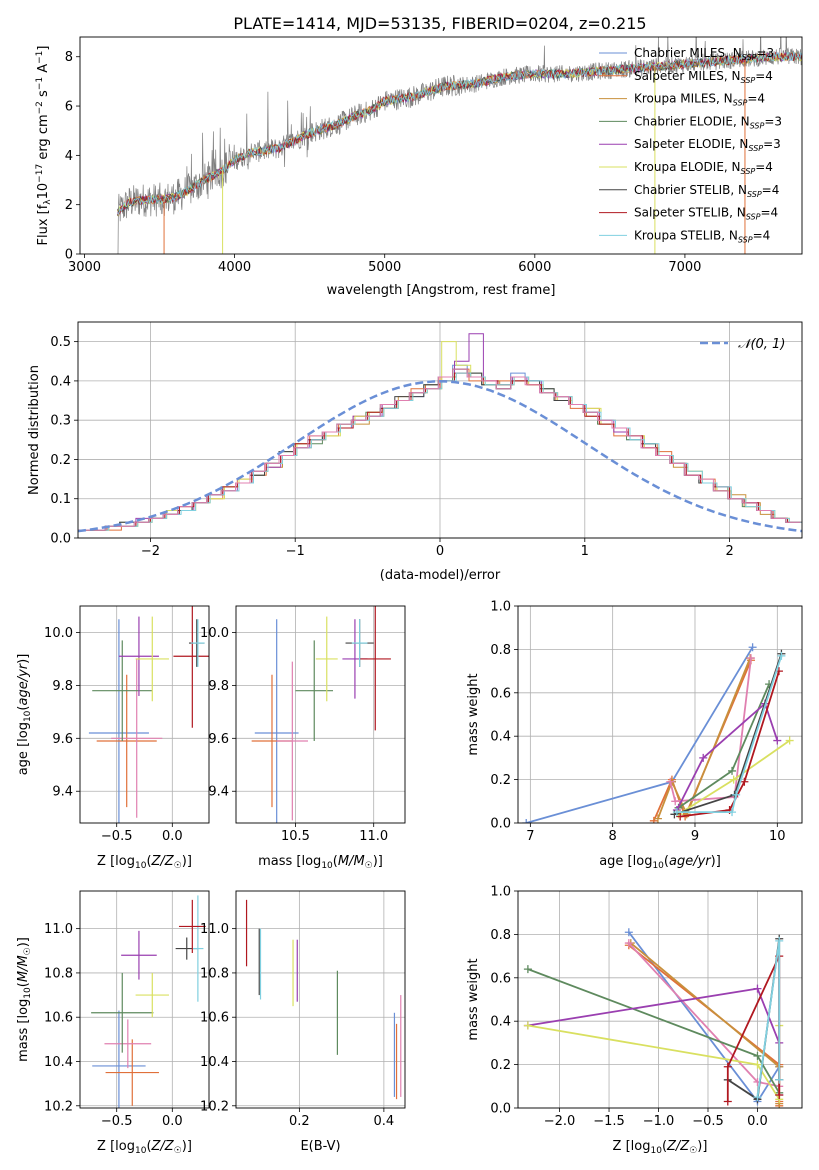 The height and width of the screenshot is (1170, 819). Describe the element at coordinates (295, 551) in the screenshot. I see `chart-residual-histogram-xtick-label: −1` at that location.